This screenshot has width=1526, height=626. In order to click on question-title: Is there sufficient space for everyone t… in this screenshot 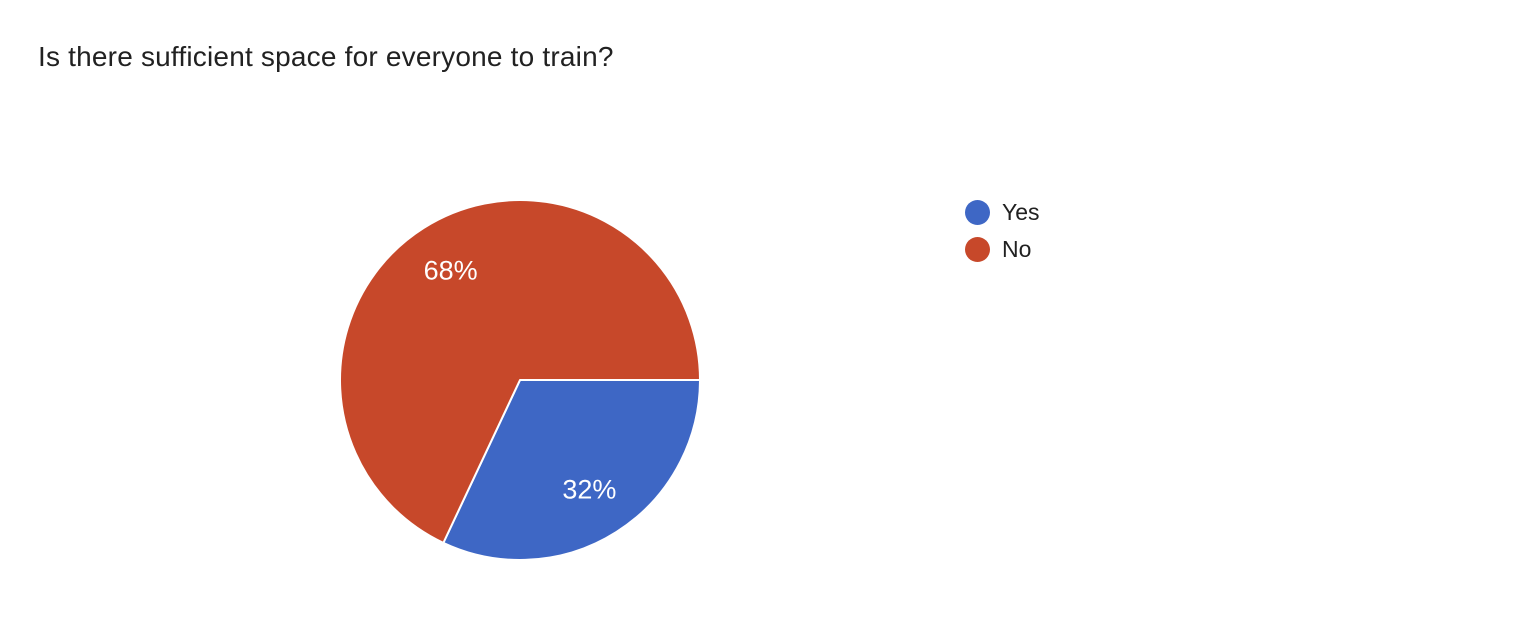, I will do `click(326, 56)`.